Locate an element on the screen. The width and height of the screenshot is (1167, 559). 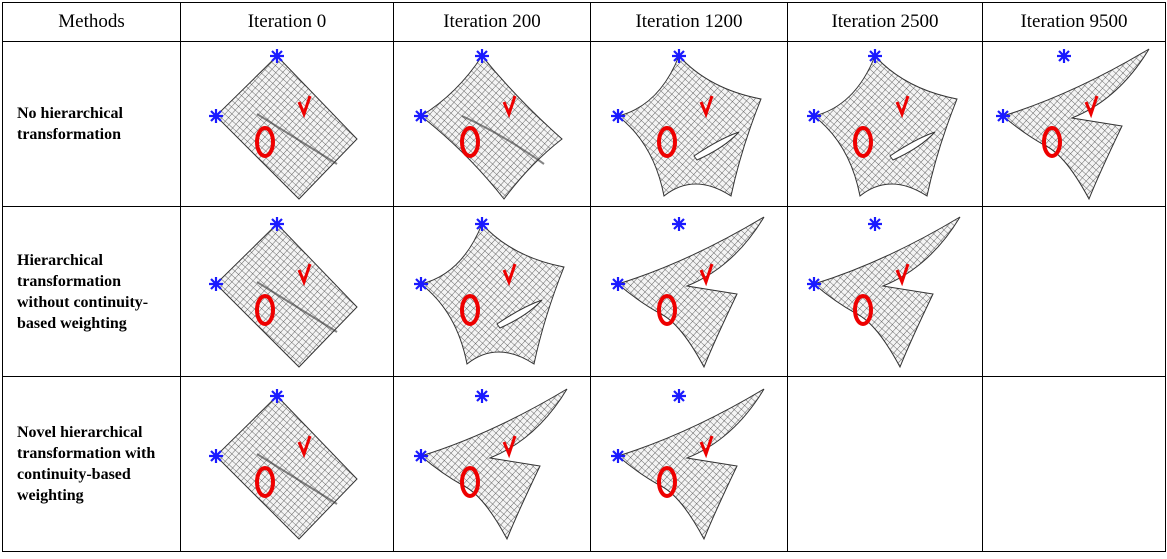
header-cell: Iteration 200 is located at coordinates (492, 22).